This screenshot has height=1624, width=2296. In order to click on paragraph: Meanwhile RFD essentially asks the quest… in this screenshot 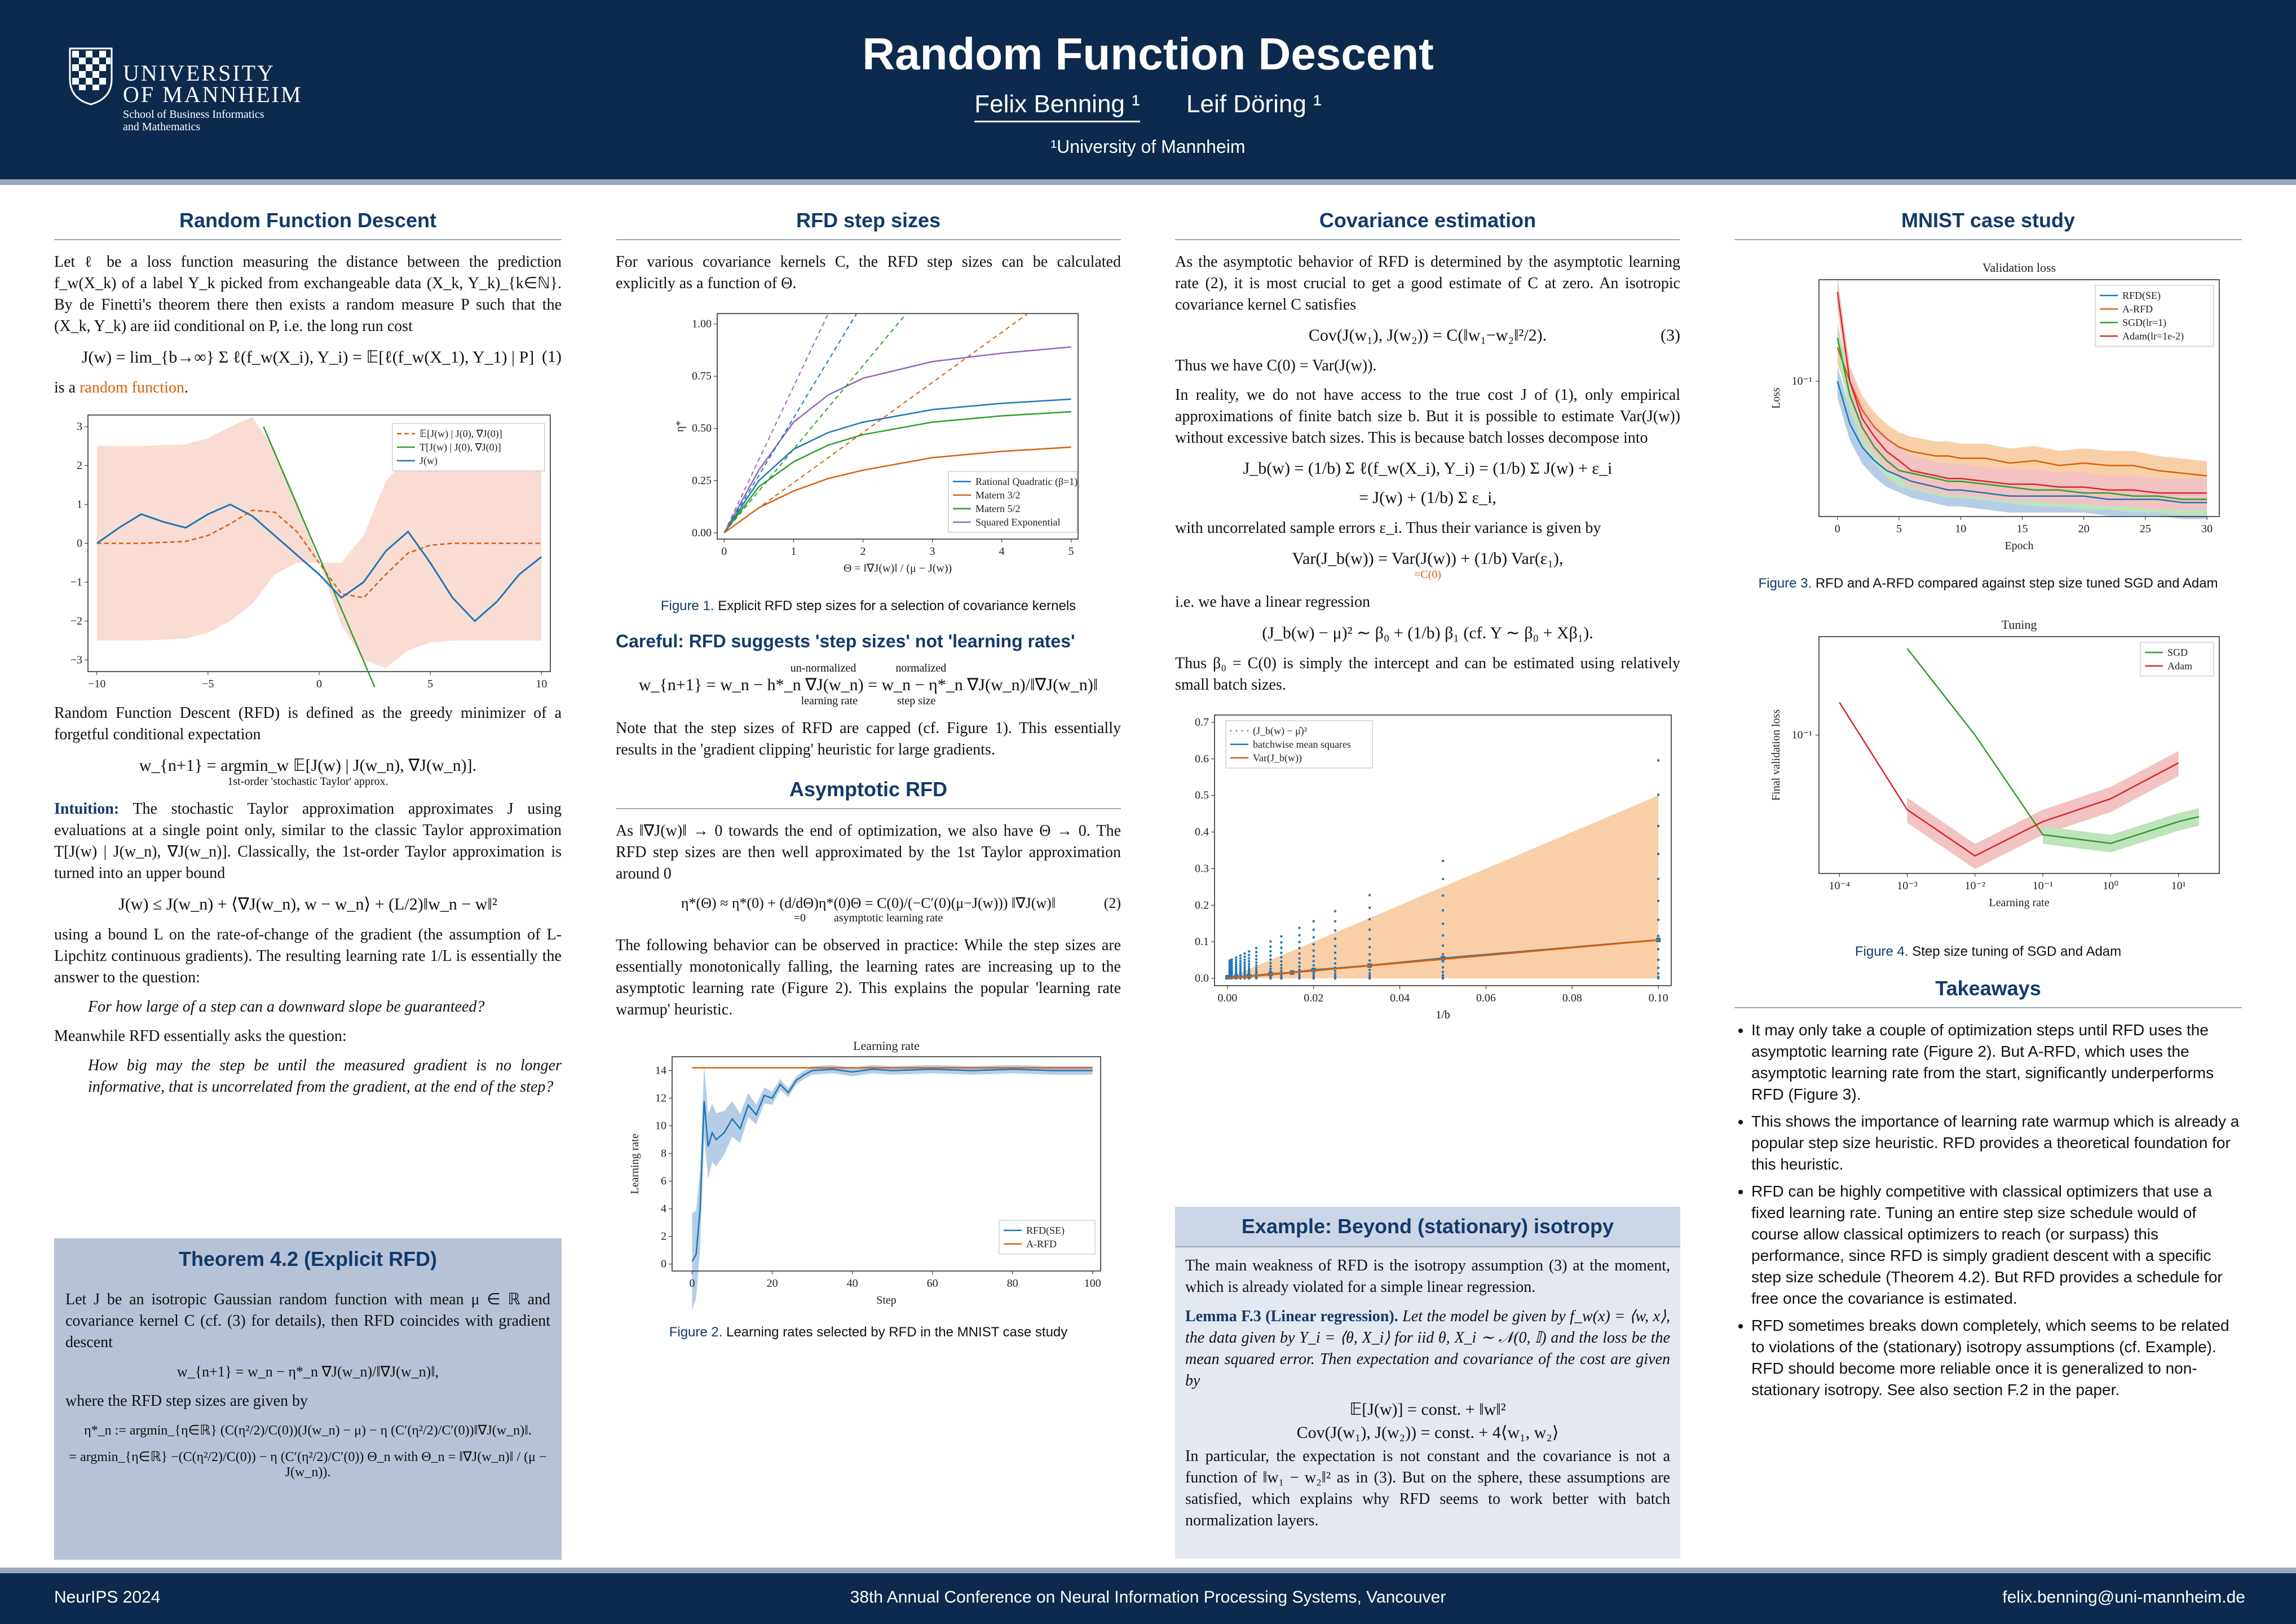, I will do `click(200, 1036)`.